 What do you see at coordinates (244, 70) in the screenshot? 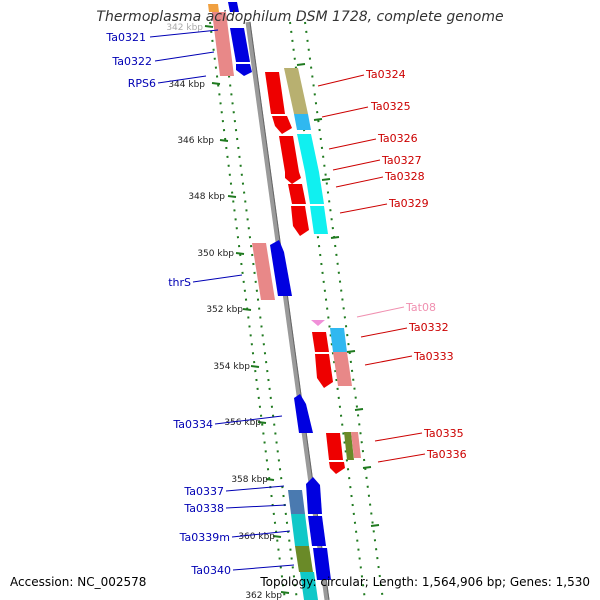
I see `gene-rps6-arrow` at bounding box center [244, 70].